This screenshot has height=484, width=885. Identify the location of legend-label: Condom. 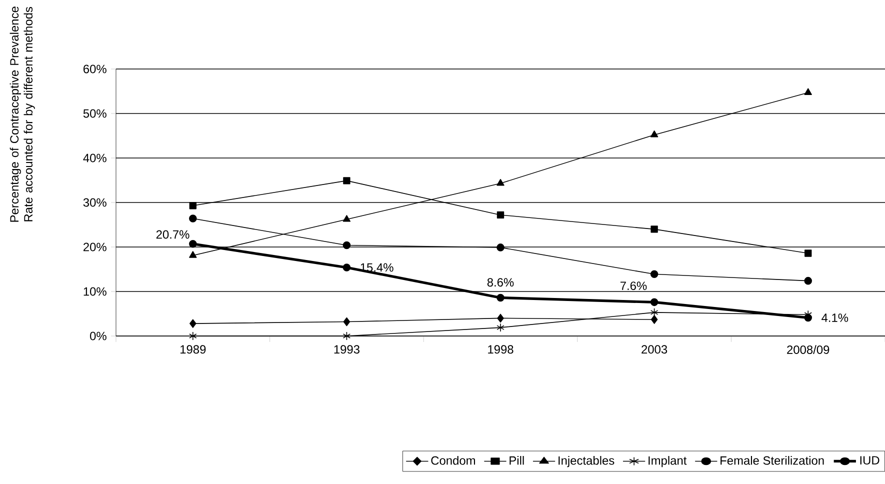
(453, 460).